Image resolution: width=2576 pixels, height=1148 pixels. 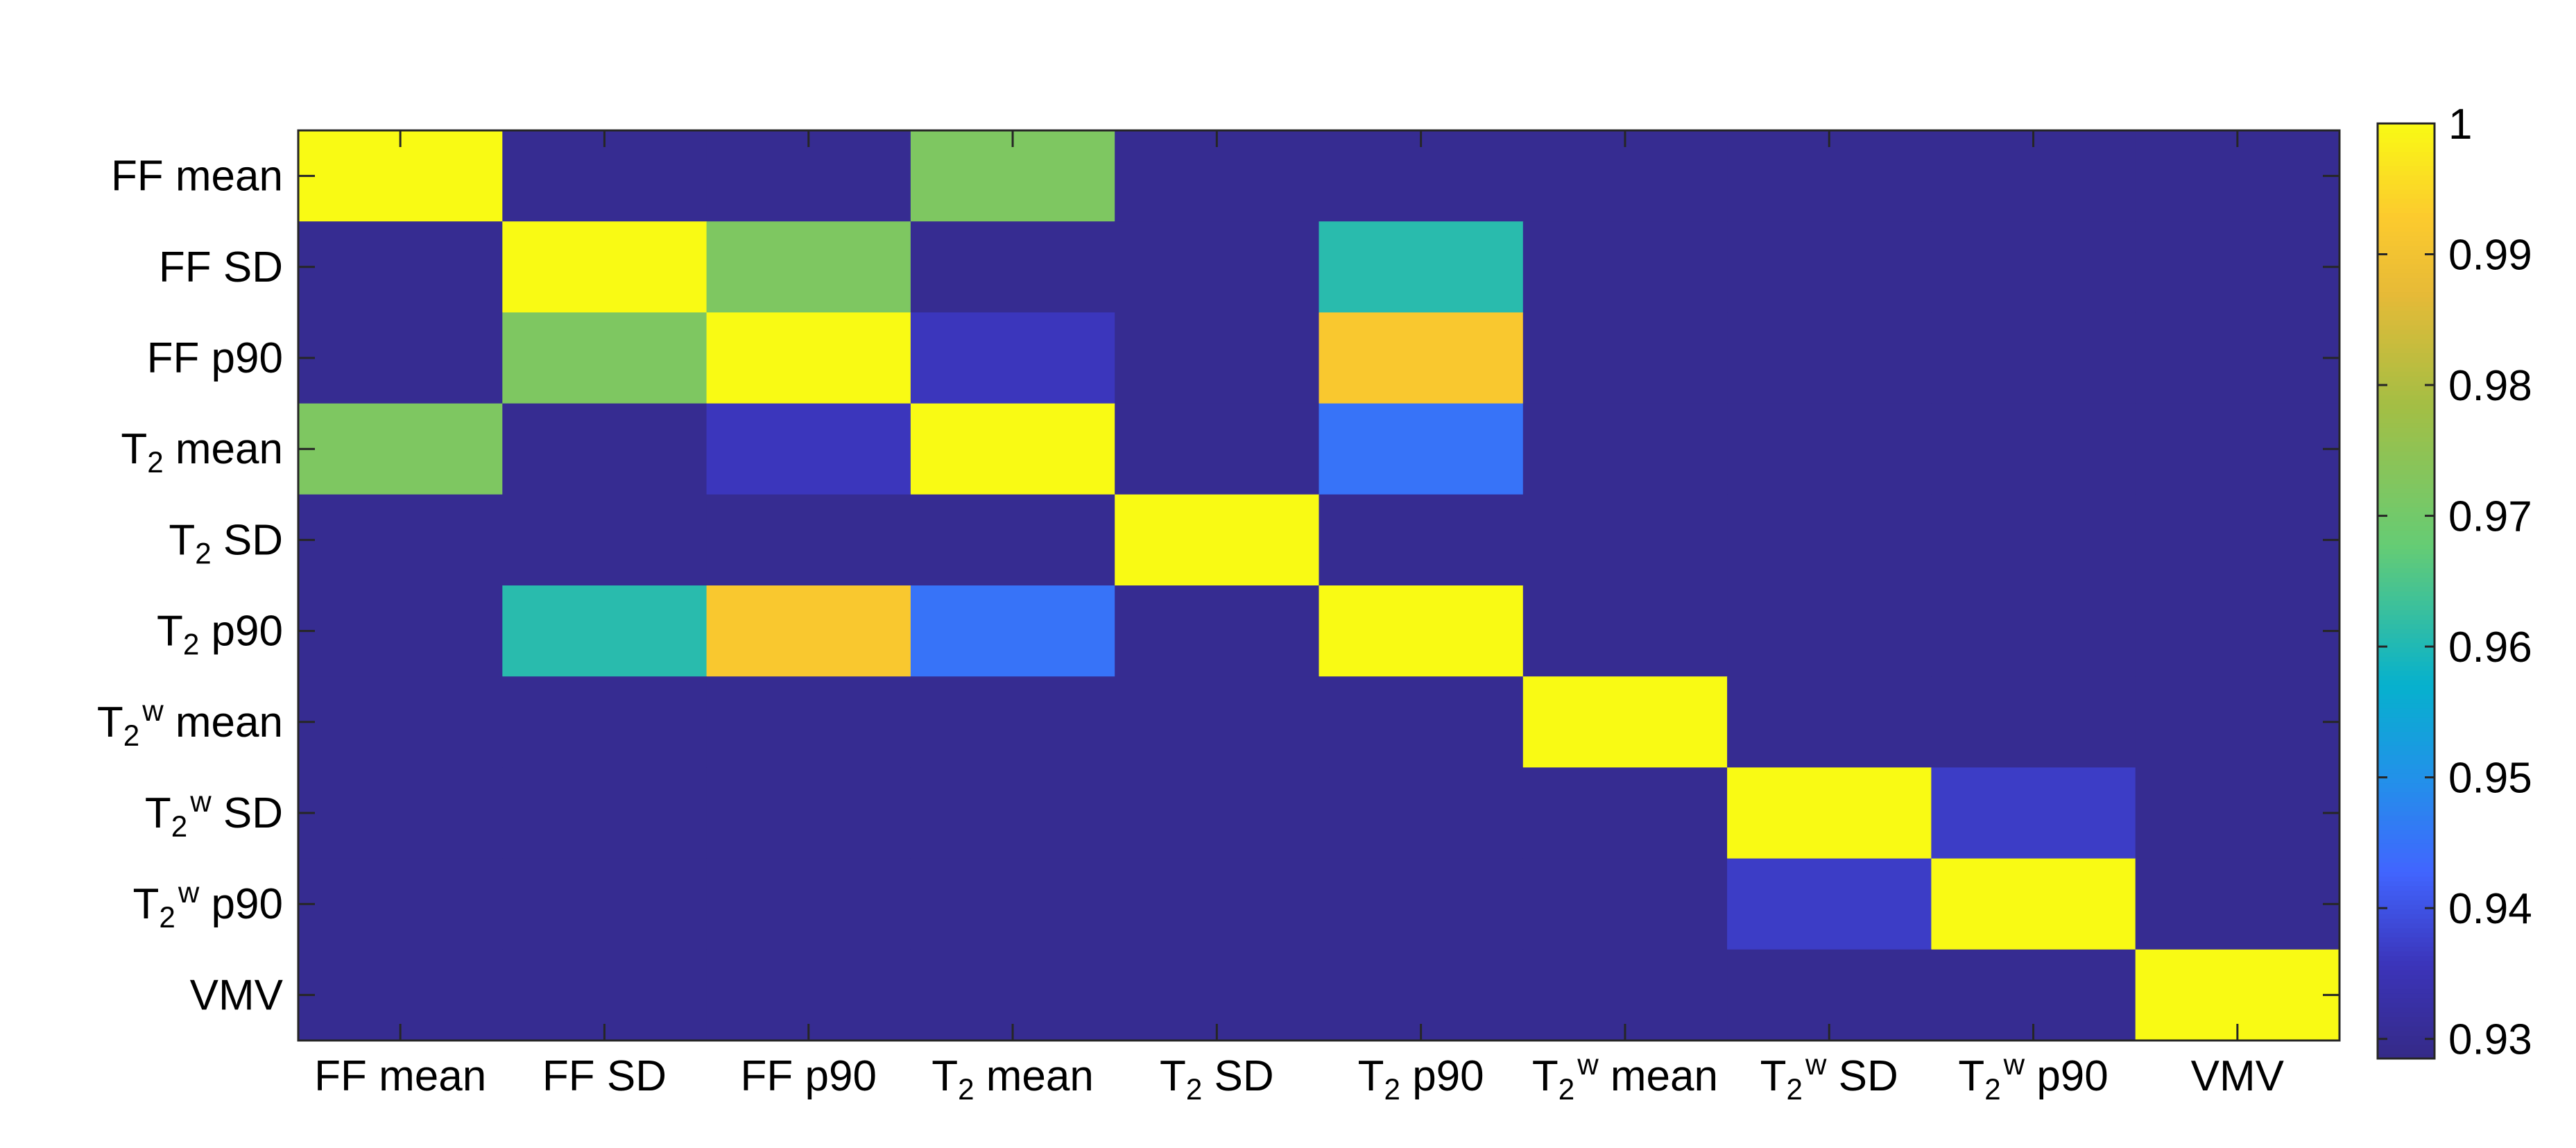 What do you see at coordinates (2406, 591) in the screenshot?
I see `colorbar-frame` at bounding box center [2406, 591].